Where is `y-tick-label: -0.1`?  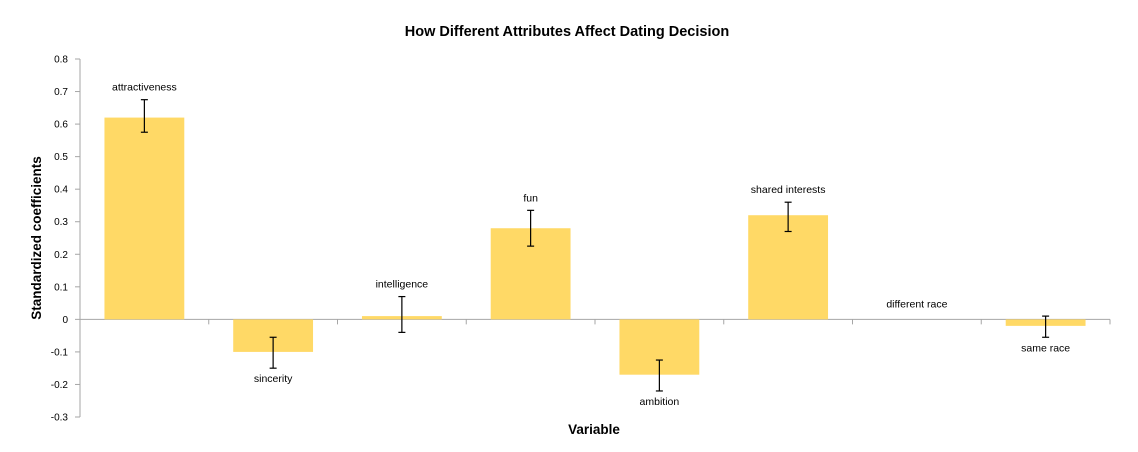 y-tick-label: -0.1 is located at coordinates (60, 352).